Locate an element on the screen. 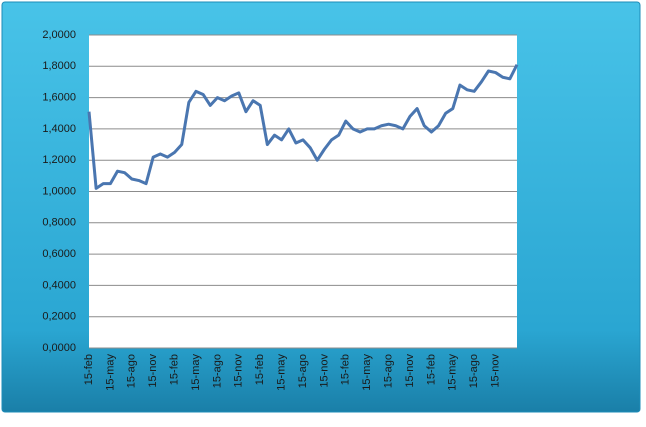  y-tick-label: 0,6000 is located at coordinates (59, 254).